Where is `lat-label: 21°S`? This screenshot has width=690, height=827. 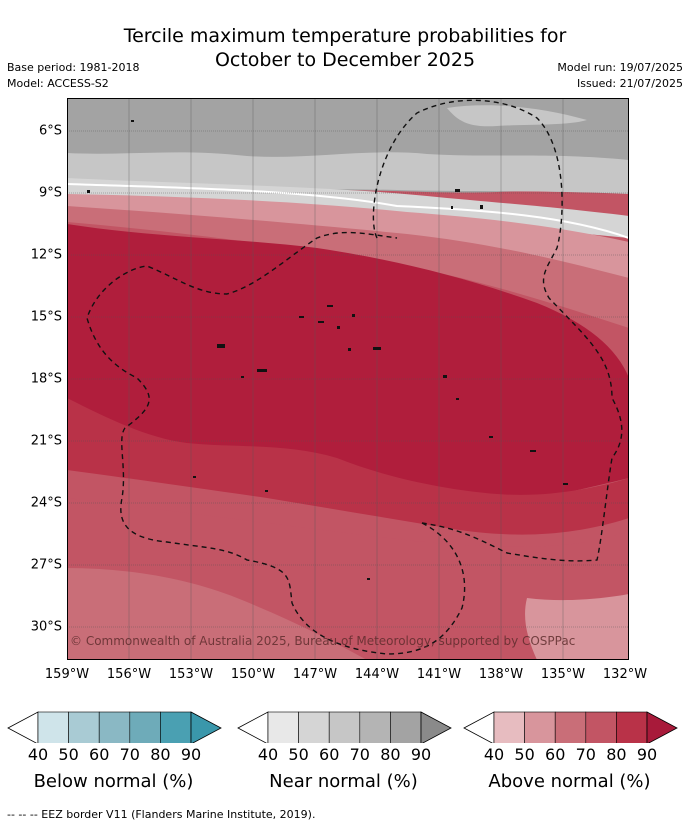 lat-label: 21°S is located at coordinates (46, 441).